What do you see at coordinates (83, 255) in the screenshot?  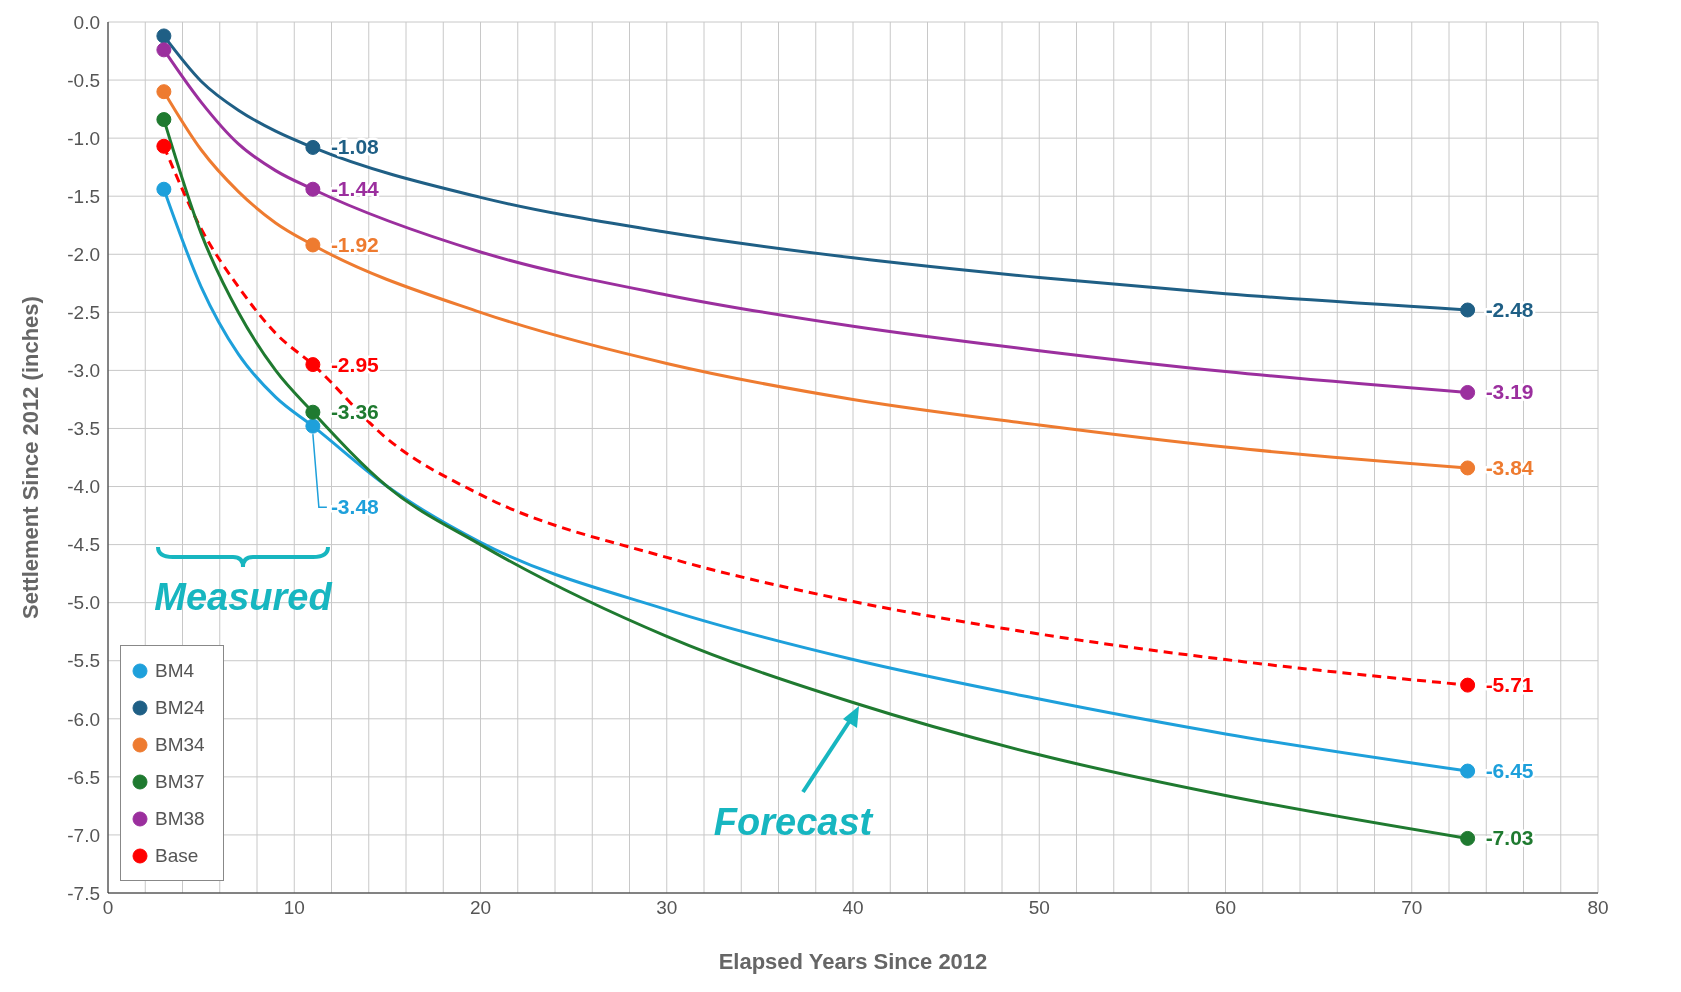 I see `y-tick-label: -2.0` at bounding box center [83, 255].